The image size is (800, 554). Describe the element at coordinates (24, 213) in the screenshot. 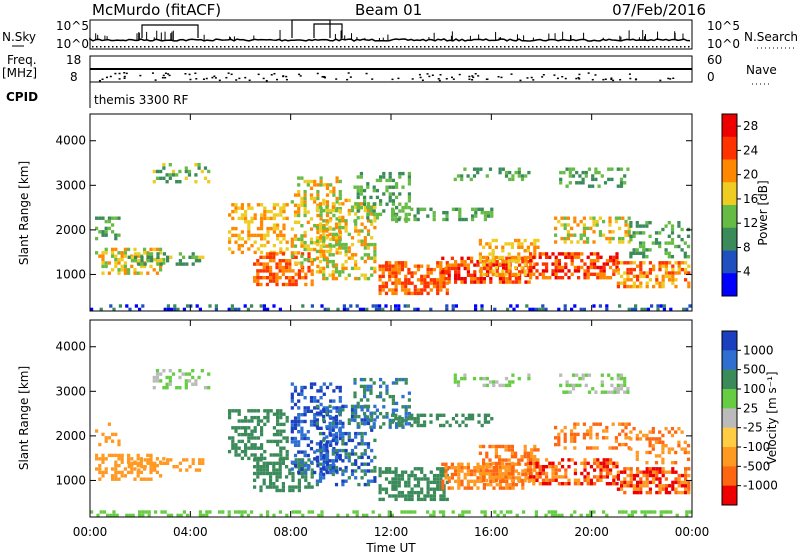

I see `power-ylabel: Slant Range [km]` at that location.